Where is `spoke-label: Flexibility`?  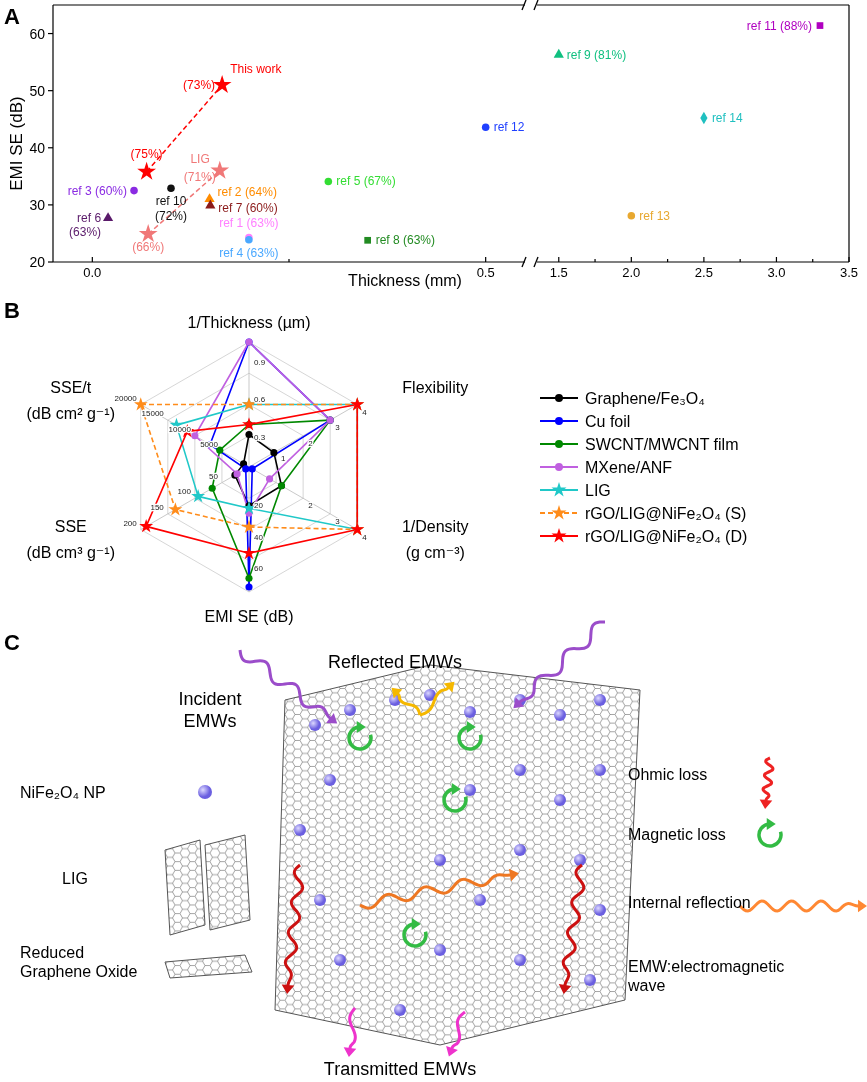
spoke-label: Flexibility is located at coordinates (435, 387).